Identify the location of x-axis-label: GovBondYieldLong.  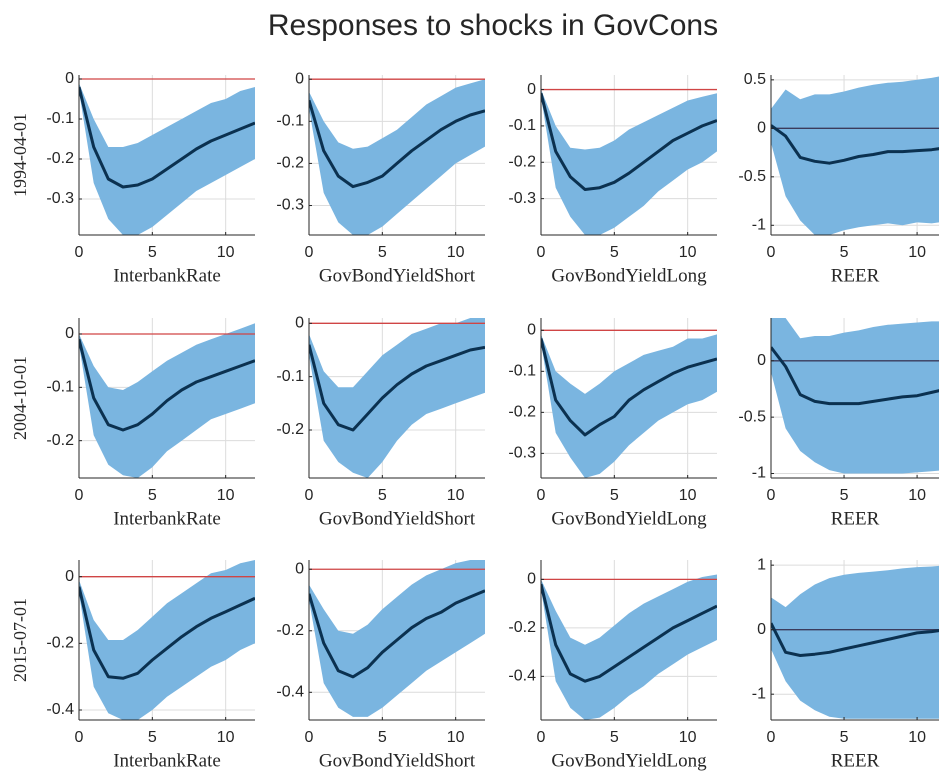
(629, 275).